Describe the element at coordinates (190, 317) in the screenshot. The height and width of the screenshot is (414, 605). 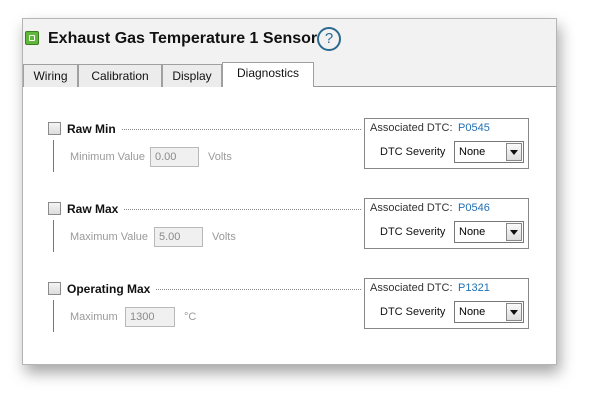
I see `unit: °C` at that location.